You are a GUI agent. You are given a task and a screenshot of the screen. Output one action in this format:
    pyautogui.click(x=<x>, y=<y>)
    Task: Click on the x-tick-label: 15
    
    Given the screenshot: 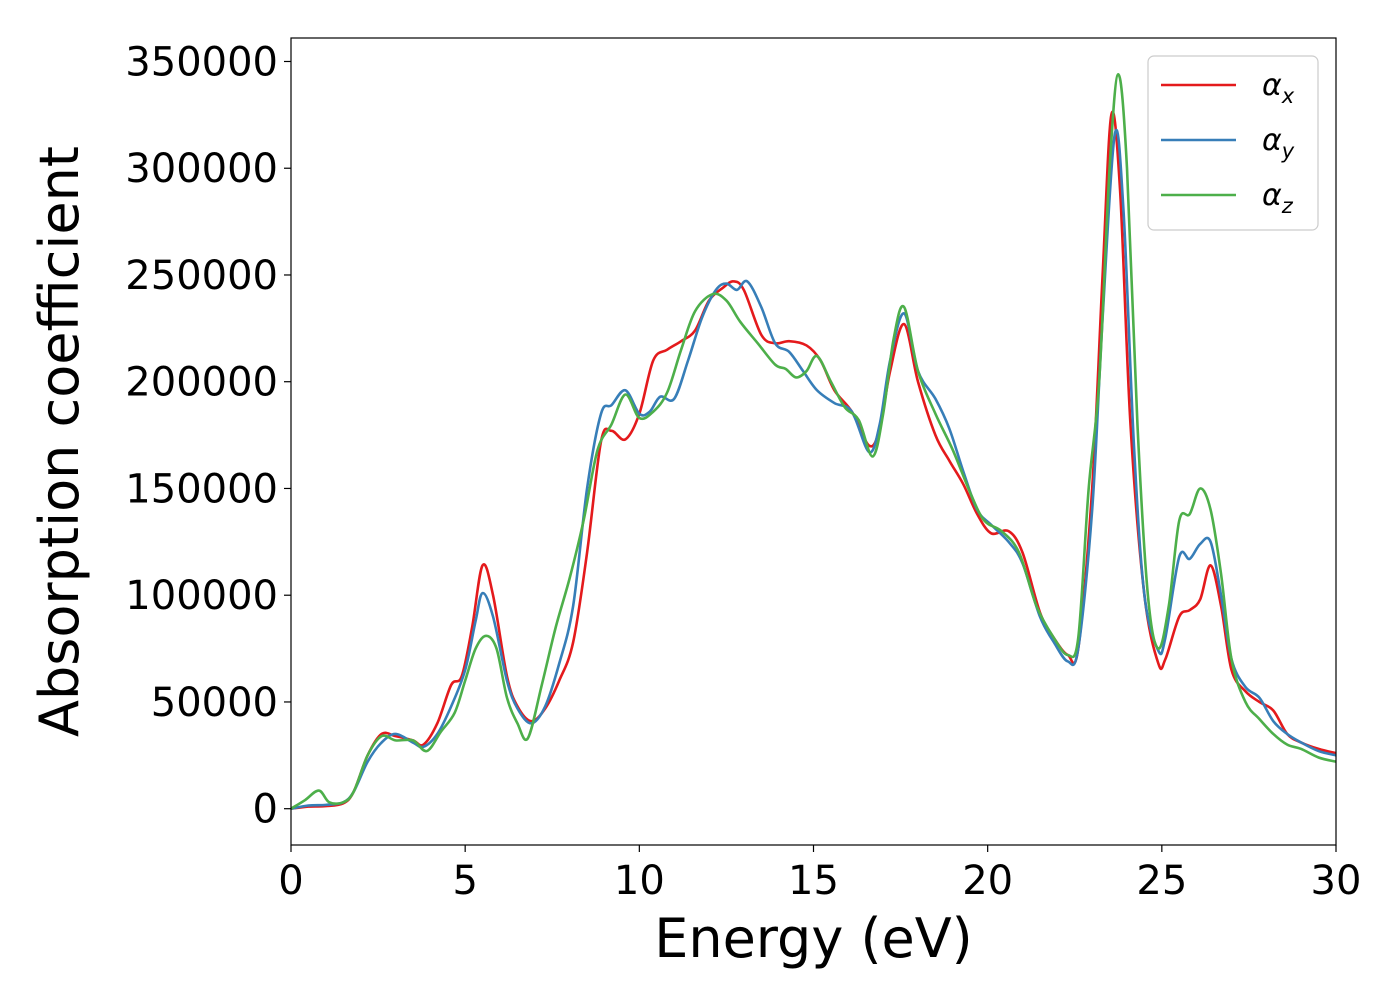 What is the action you would take?
    pyautogui.click(x=813, y=881)
    